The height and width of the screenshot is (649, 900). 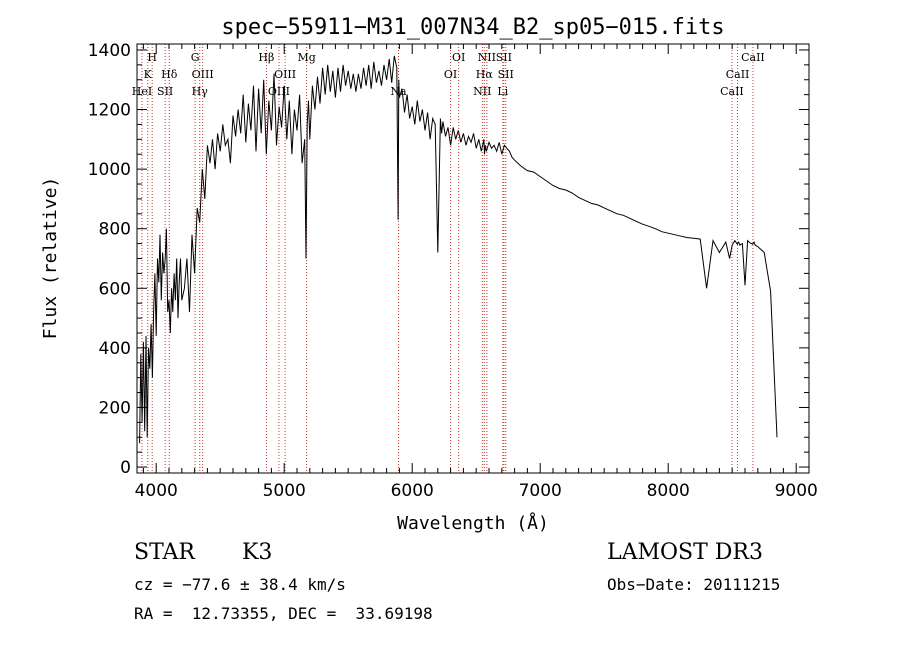 I want to click on y-tick-label: 200, so click(x=115, y=408).